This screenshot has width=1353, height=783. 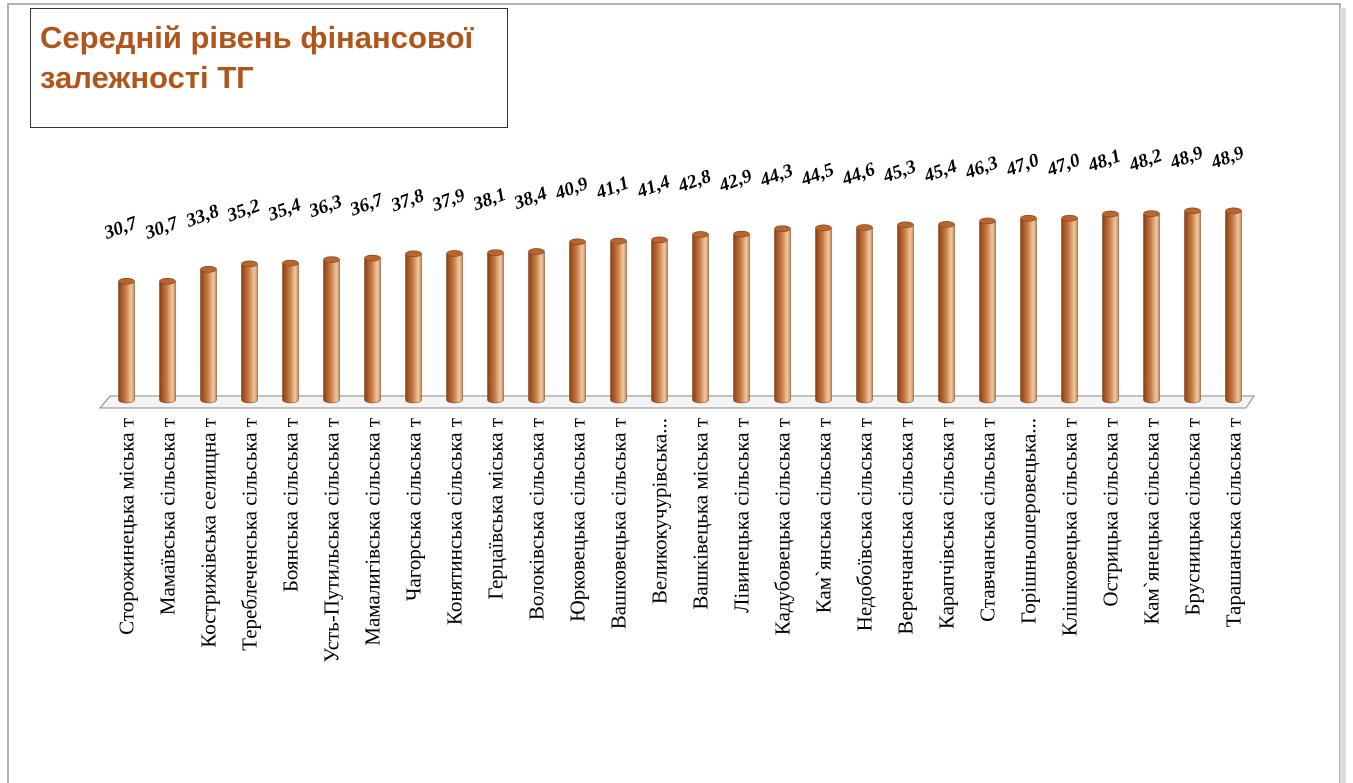 What do you see at coordinates (257, 57) in the screenshot?
I see `chart-title: Середній рівень фінансової залежності ТГ` at bounding box center [257, 57].